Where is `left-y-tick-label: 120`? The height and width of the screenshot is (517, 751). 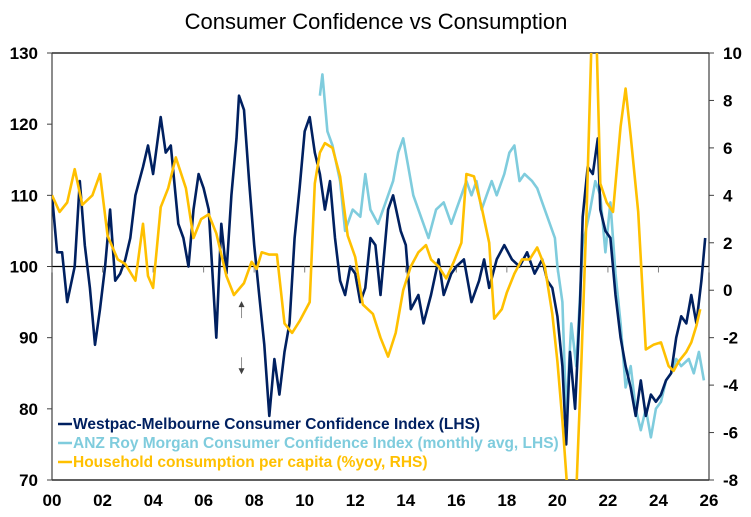
left-y-tick-label: 120 is located at coordinates (24, 124).